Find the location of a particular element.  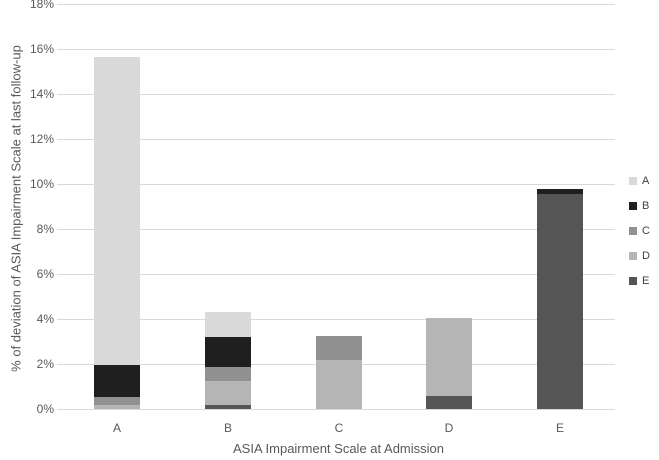

bar-segment-C-series-D is located at coordinates (339, 384).